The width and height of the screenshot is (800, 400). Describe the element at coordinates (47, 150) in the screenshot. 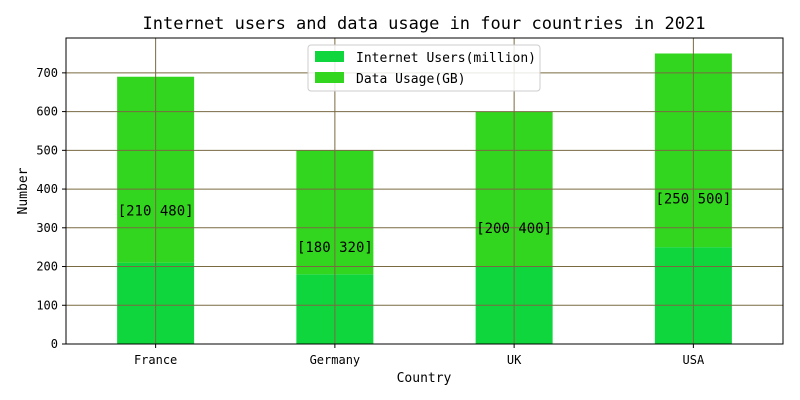

I see `y-tick-label-500: 500` at that location.